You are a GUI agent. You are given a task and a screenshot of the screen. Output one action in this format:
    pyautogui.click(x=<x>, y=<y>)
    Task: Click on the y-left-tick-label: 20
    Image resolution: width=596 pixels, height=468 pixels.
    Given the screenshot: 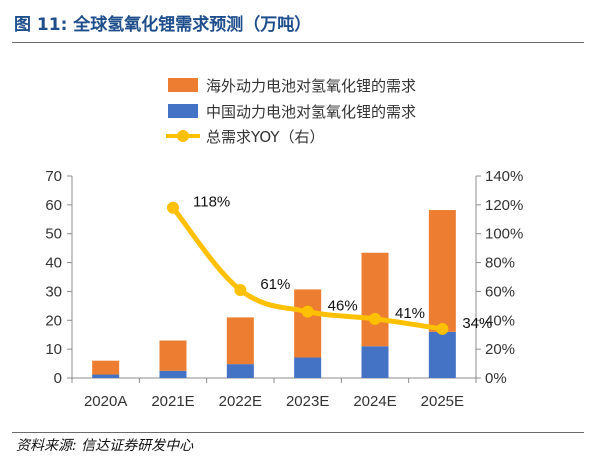 What is the action you would take?
    pyautogui.click(x=53, y=320)
    